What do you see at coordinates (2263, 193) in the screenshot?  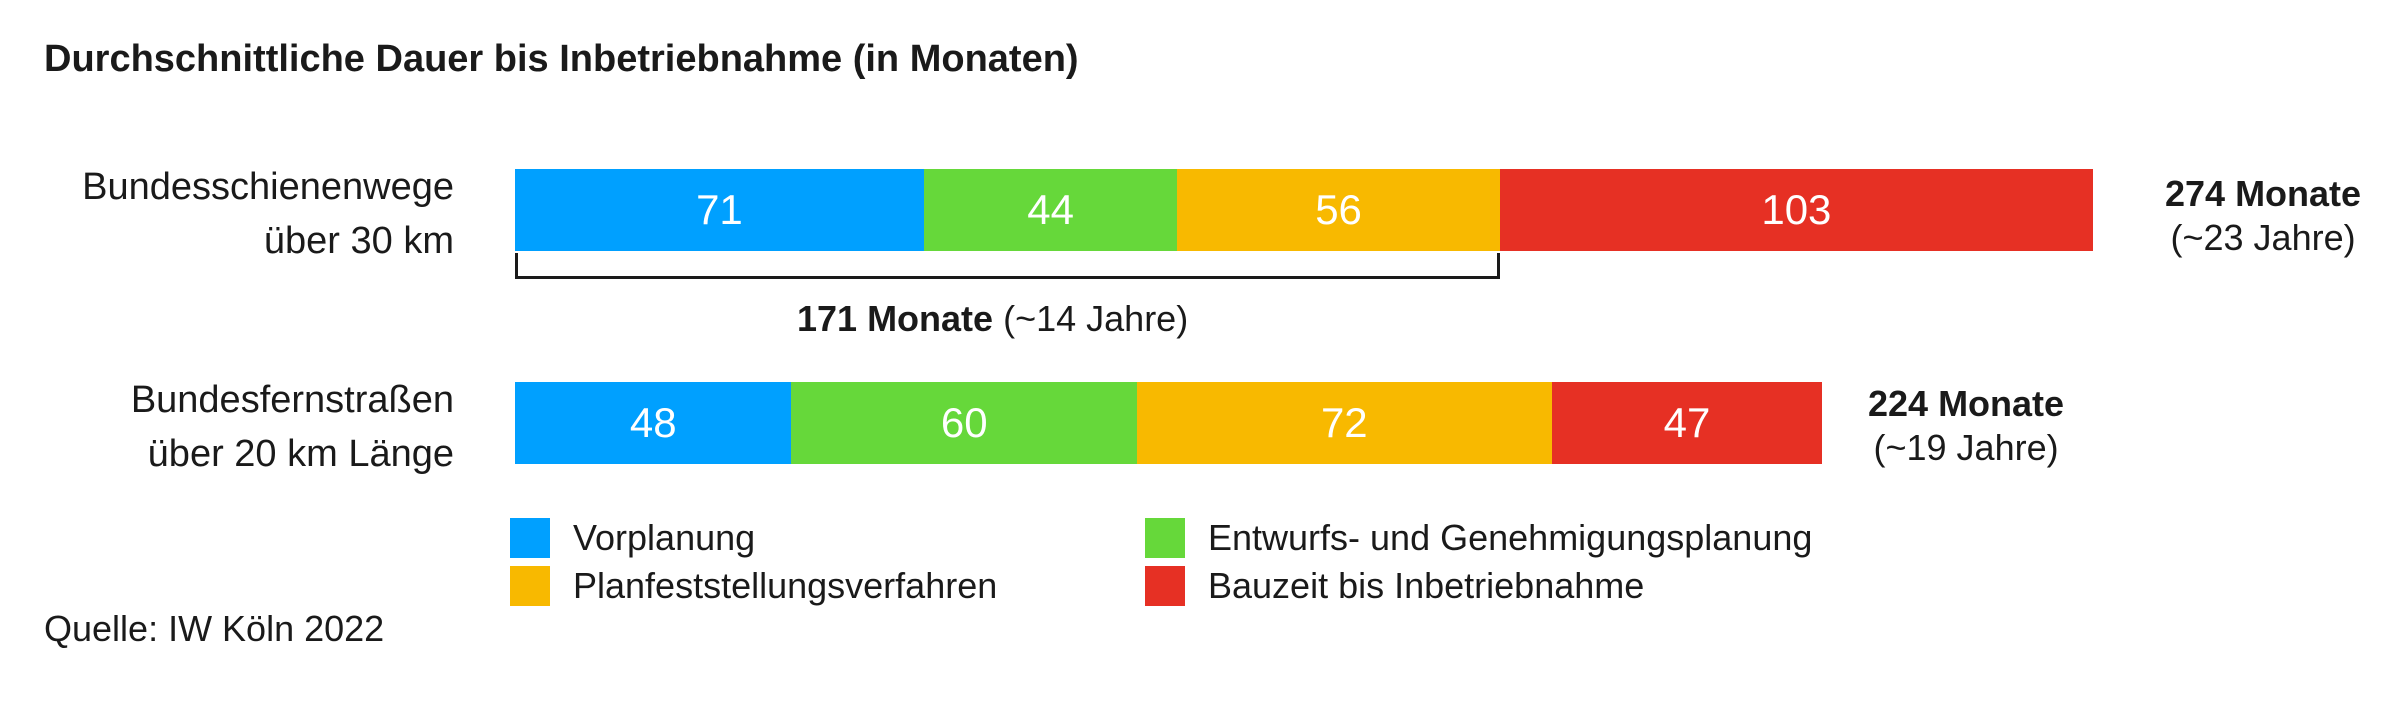 I see `total-rail-months: 274 Monate` at bounding box center [2263, 193].